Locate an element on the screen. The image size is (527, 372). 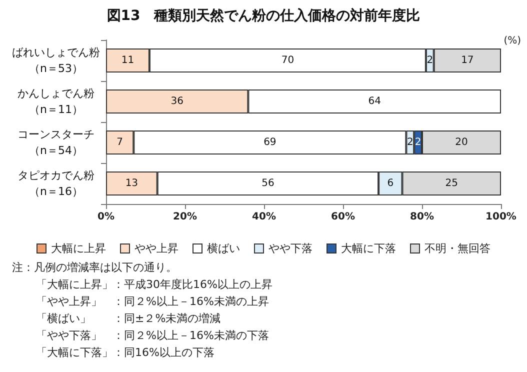
data-label: 11 is located at coordinates (127, 60).